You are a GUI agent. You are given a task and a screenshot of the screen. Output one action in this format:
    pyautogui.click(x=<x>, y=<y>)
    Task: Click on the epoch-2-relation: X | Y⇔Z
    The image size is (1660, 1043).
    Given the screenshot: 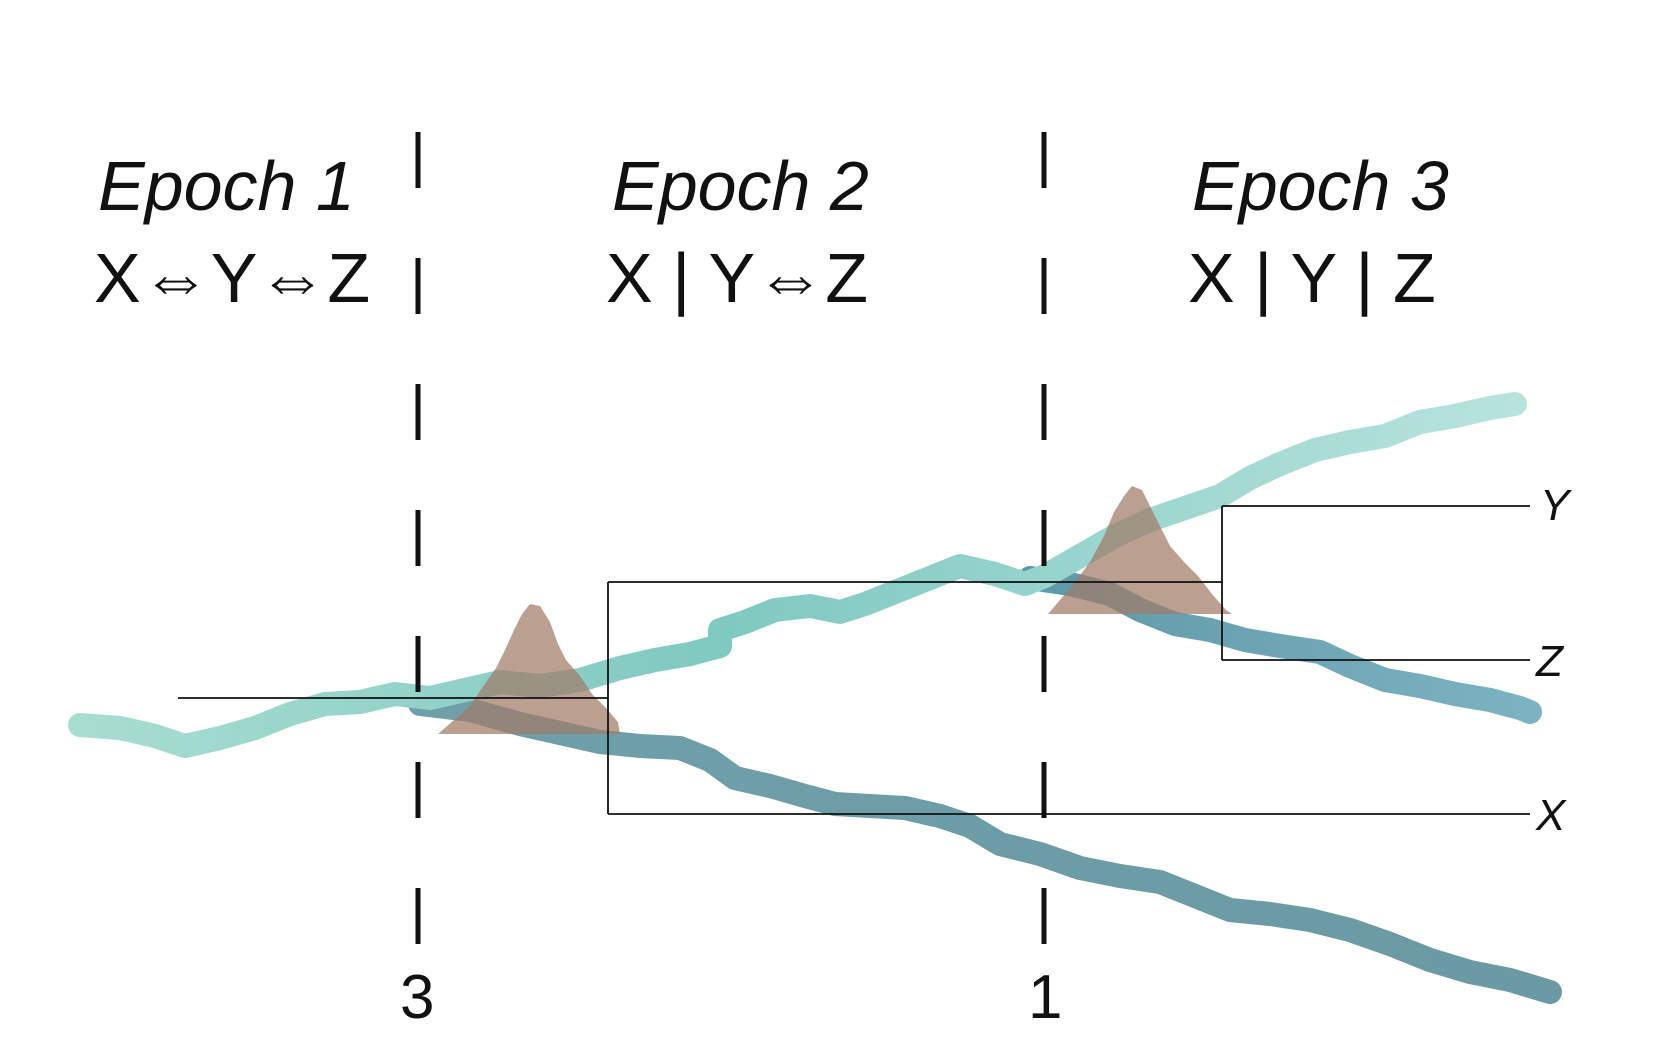 What is the action you would take?
    pyautogui.click(x=737, y=278)
    